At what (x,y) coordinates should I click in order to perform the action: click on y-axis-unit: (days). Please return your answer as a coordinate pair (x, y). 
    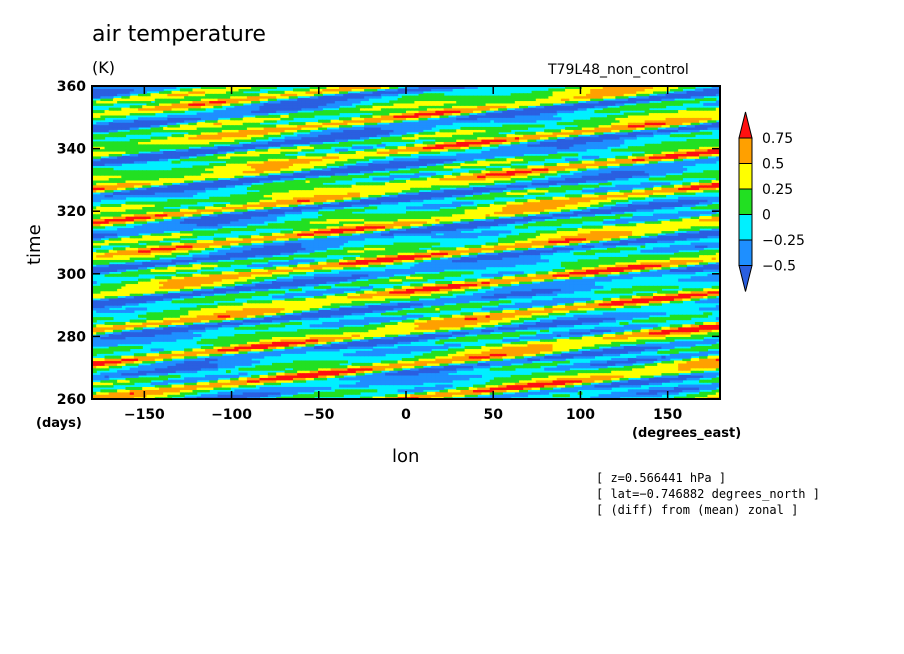
    Looking at the image, I should click on (59, 423).